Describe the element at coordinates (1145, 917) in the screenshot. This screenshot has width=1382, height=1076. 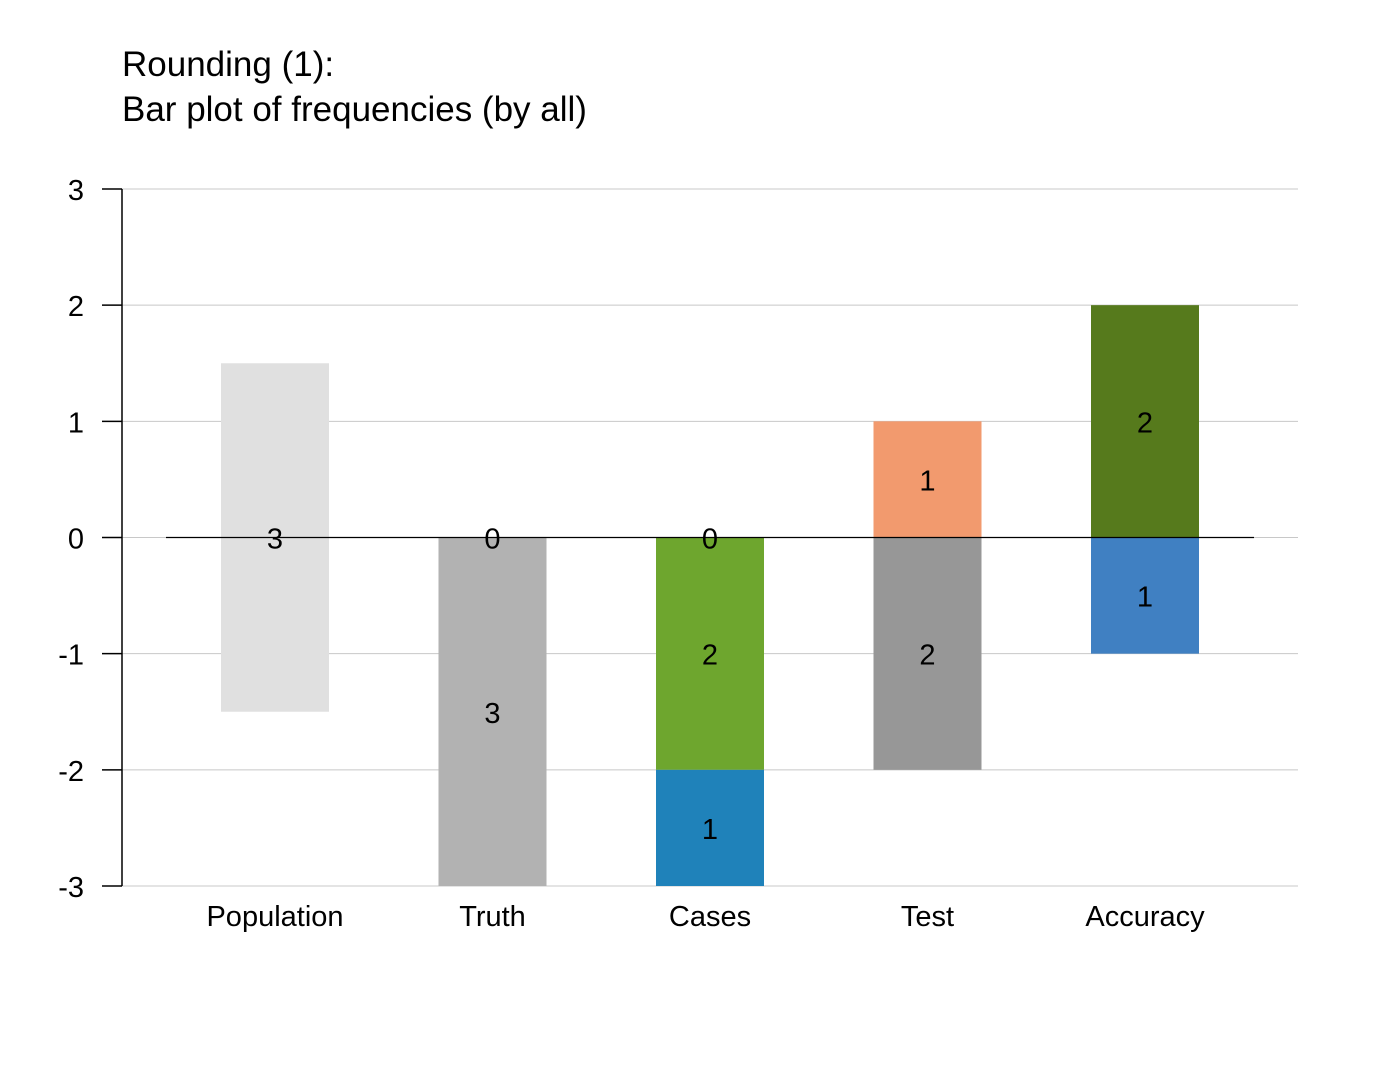
I see `x-tick-label: Accuracy` at that location.